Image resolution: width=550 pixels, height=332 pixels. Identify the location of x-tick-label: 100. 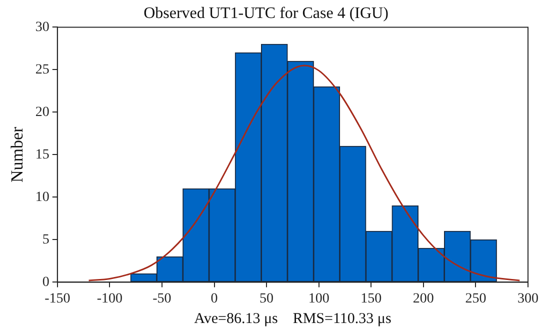
(319, 298).